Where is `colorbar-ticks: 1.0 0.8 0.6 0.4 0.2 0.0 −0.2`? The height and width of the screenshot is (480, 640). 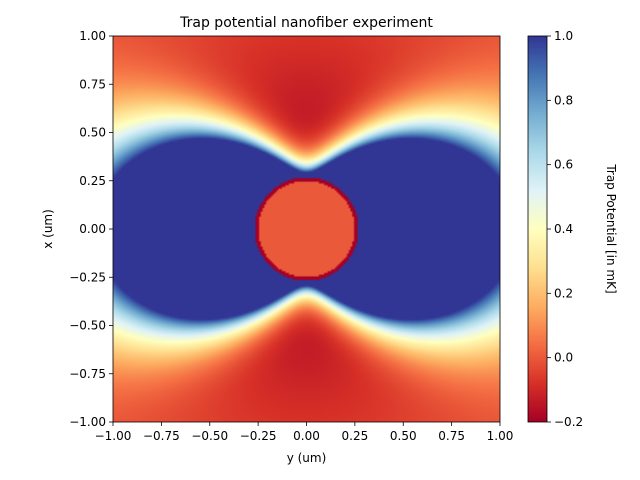 colorbar-ticks: 1.0 0.8 0.6 0.4 0.2 0.0 −0.2 is located at coordinates (565, 229).